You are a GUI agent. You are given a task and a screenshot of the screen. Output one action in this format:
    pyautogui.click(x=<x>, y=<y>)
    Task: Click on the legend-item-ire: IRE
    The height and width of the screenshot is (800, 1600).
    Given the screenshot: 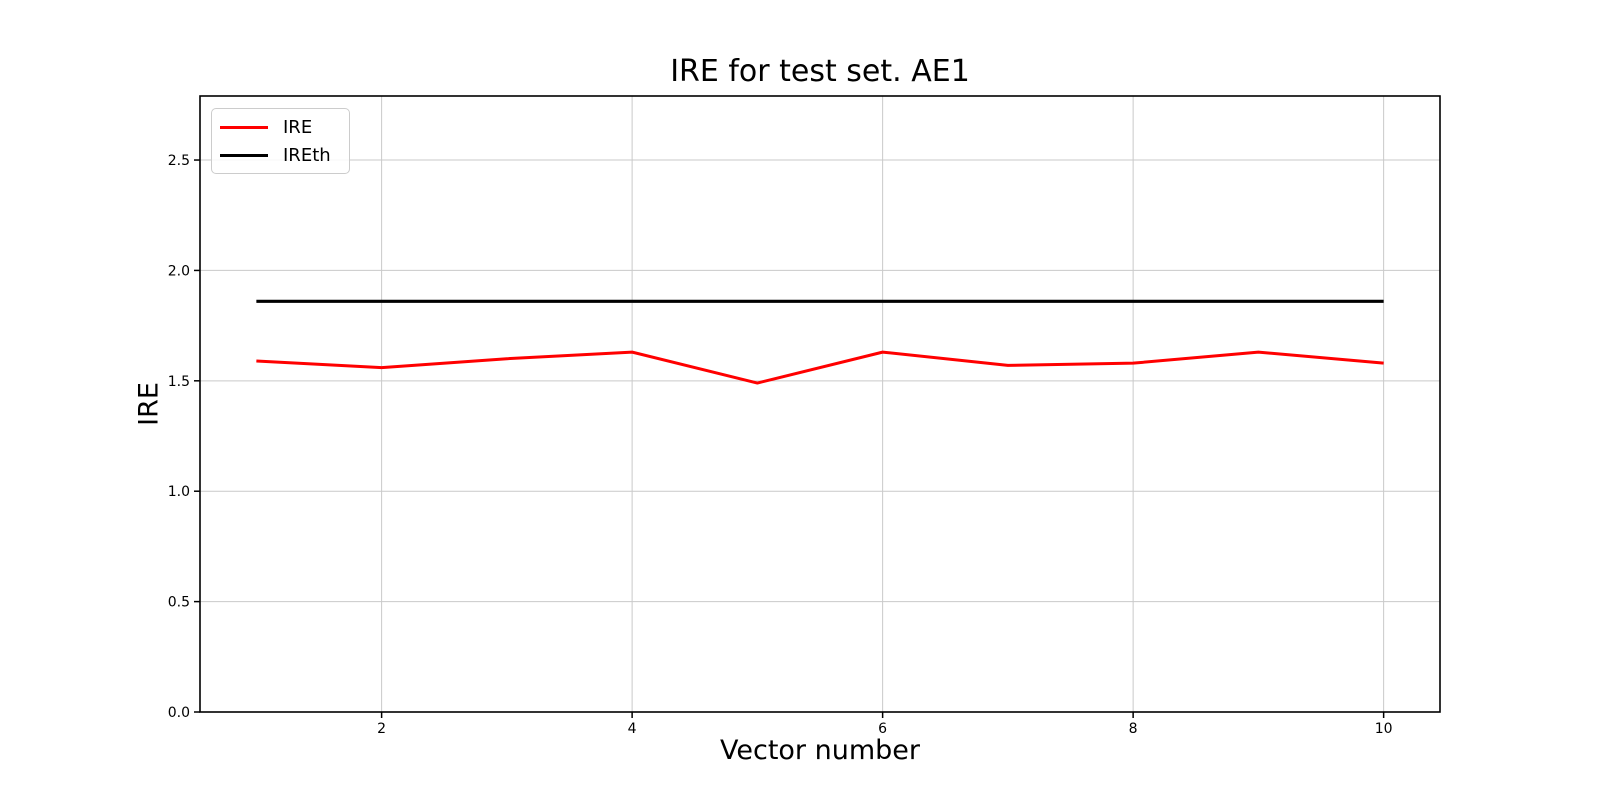 What is the action you would take?
    pyautogui.click(x=280, y=127)
    